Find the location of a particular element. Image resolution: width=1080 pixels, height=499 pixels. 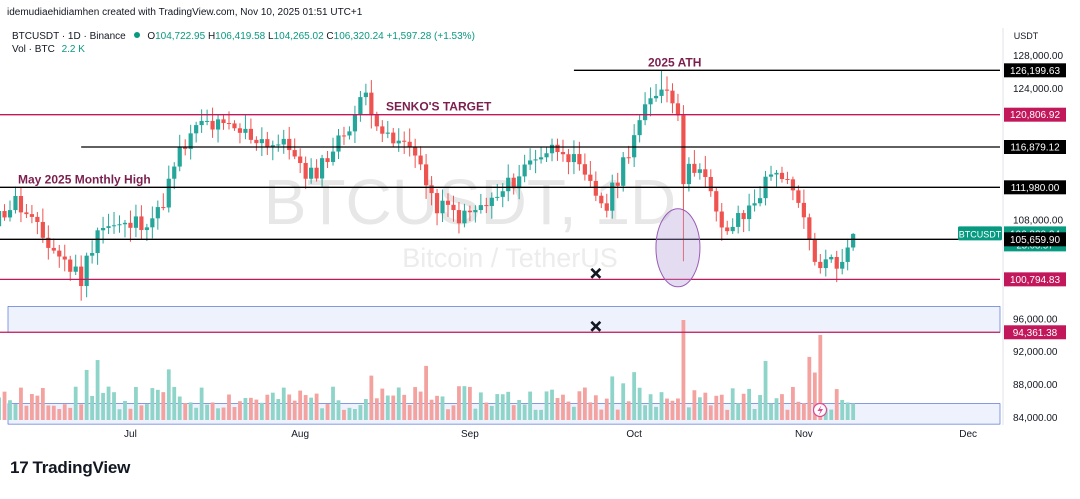

symbol-line: BTCUSDT · 1D · Binance is located at coordinates (69, 36).